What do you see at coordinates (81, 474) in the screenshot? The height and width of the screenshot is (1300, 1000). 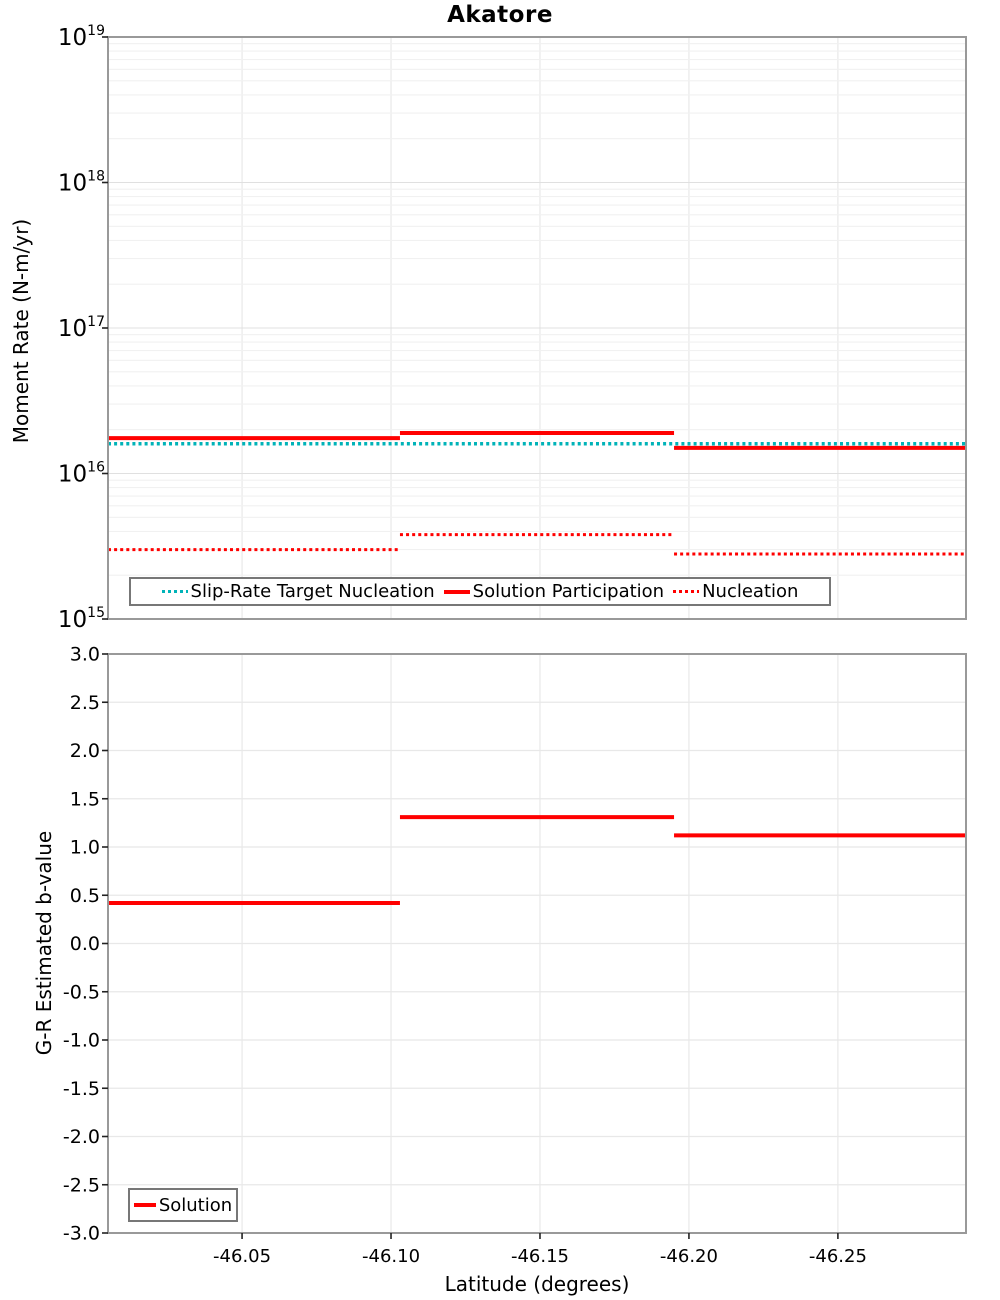 I see `y-tick-label: 1016` at bounding box center [81, 474].